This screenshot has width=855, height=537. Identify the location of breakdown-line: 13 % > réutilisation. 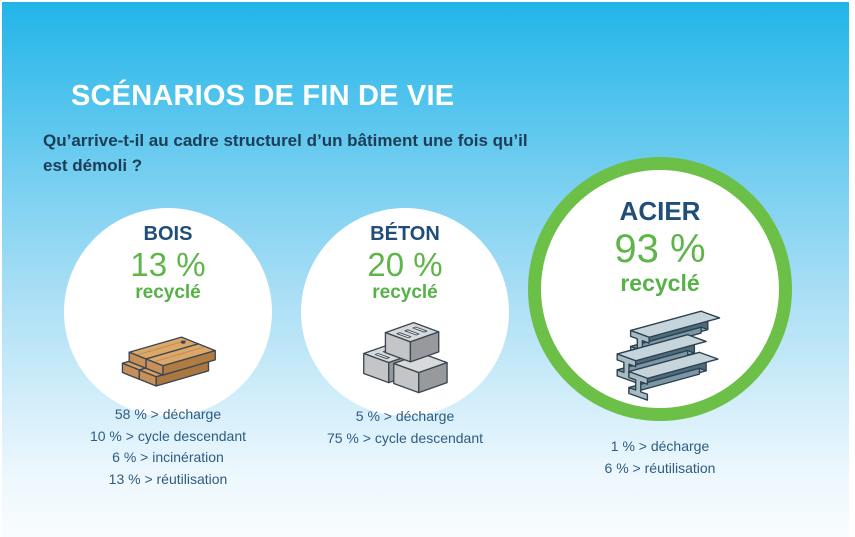
(168, 478).